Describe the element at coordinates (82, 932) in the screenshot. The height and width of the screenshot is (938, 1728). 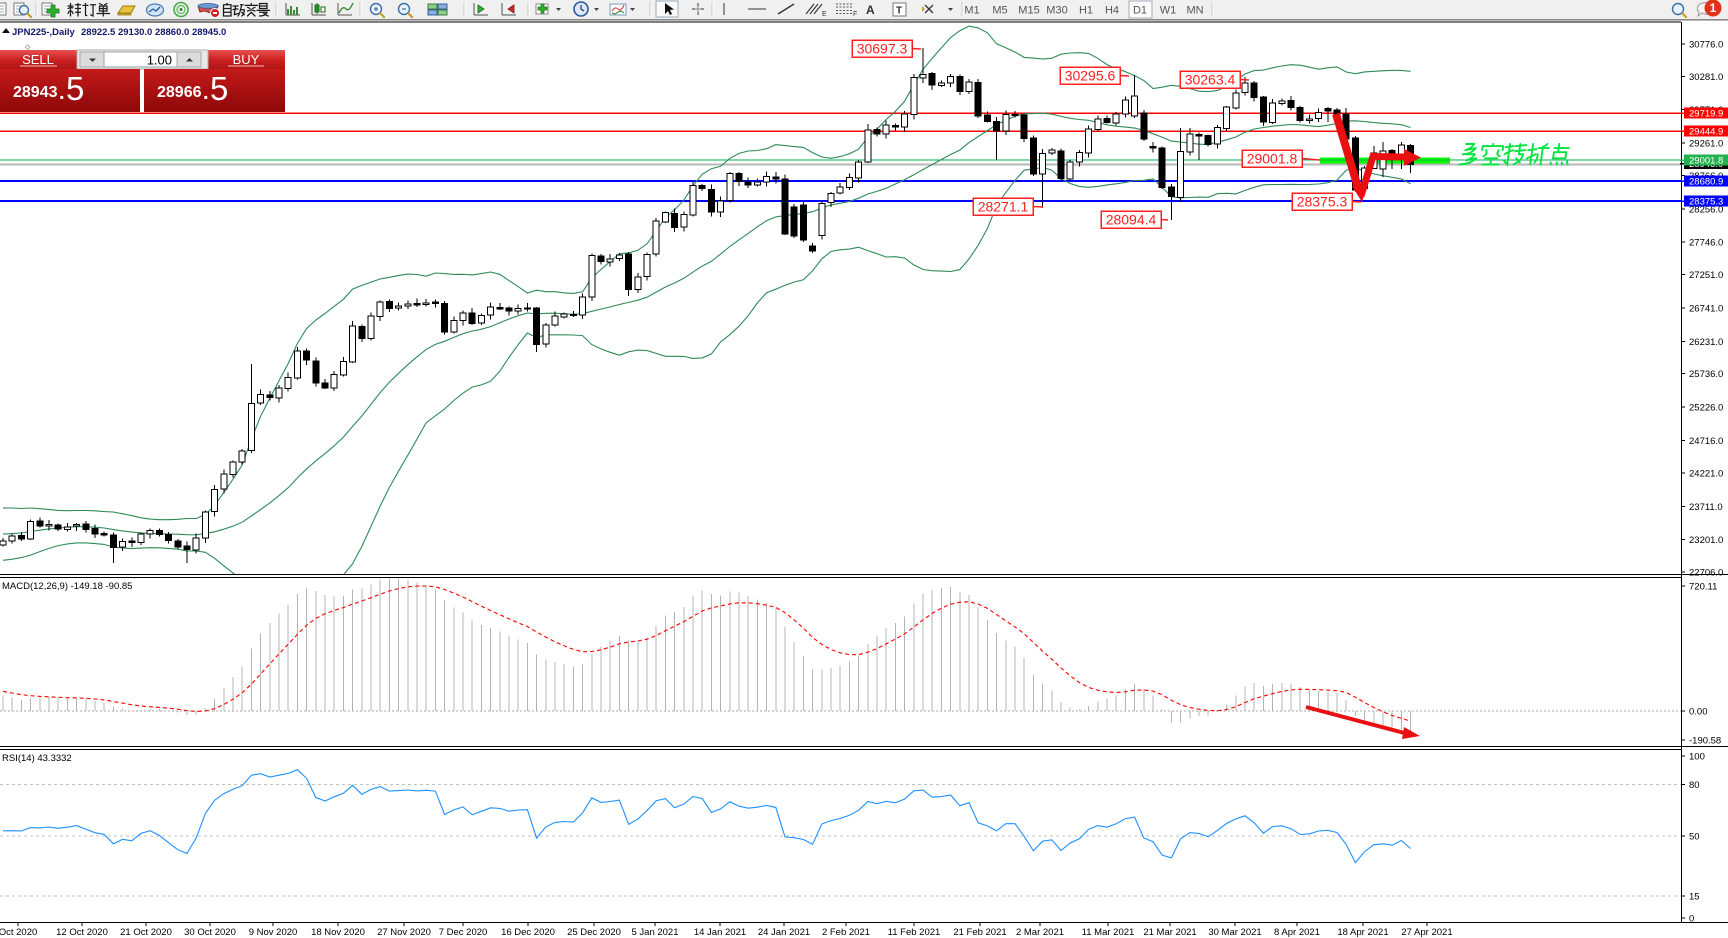
I see `svg-text: 12 Oct 2020` at that location.